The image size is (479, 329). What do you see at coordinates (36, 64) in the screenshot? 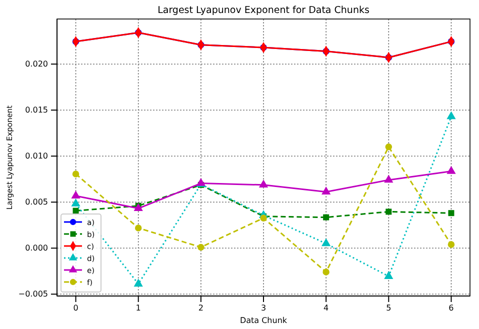
I see `y-tick-label: 0.020` at bounding box center [36, 64].